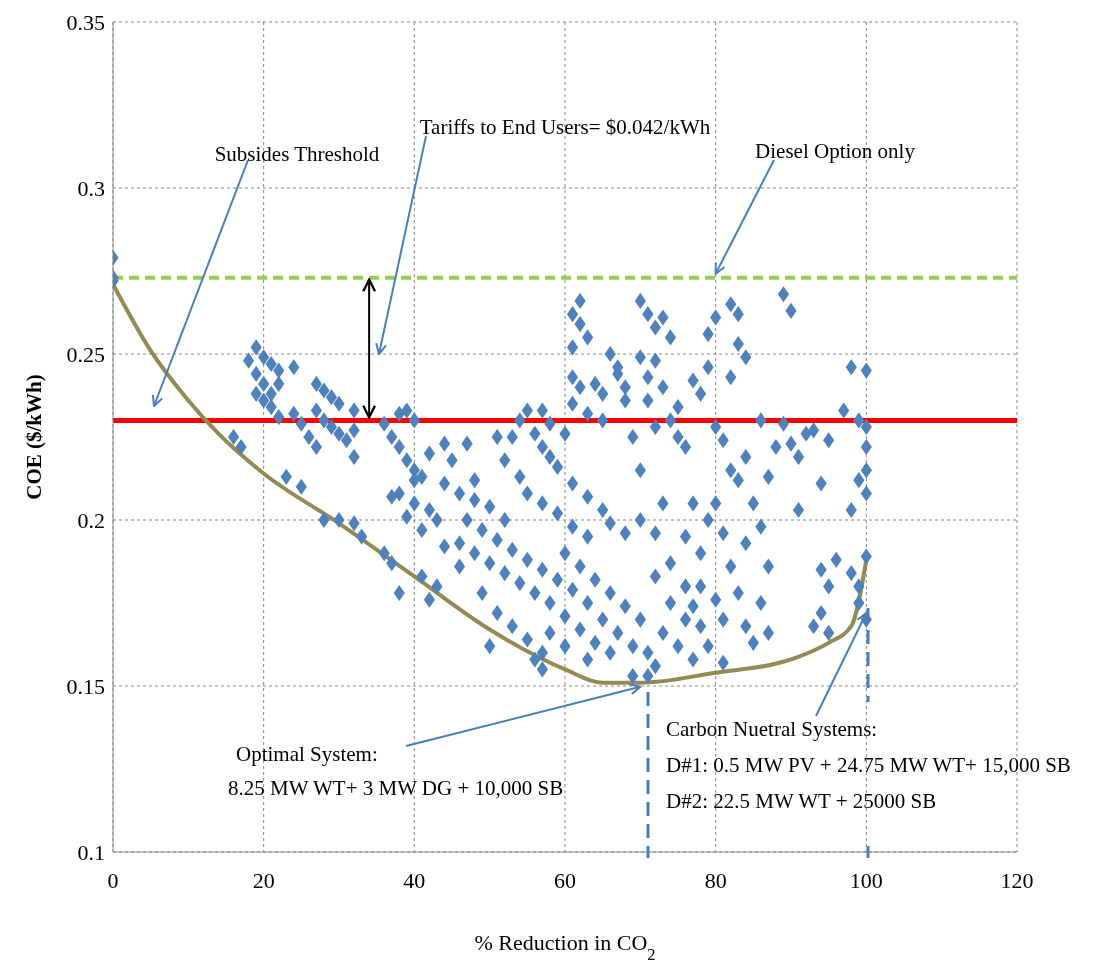 This screenshot has width=1097, height=974. I want to click on y-tick-label: 0.1, so click(91, 852).